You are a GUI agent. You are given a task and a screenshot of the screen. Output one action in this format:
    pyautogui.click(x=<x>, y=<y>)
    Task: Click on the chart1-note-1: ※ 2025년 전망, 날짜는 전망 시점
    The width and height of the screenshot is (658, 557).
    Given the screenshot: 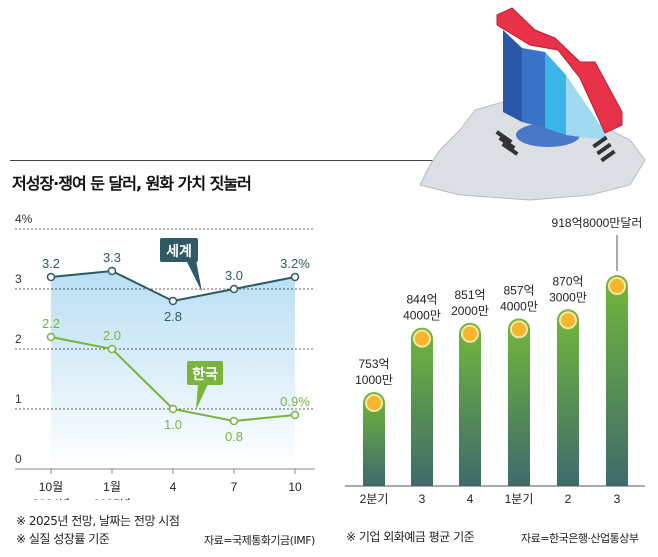 What is the action you would take?
    pyautogui.click(x=98, y=521)
    